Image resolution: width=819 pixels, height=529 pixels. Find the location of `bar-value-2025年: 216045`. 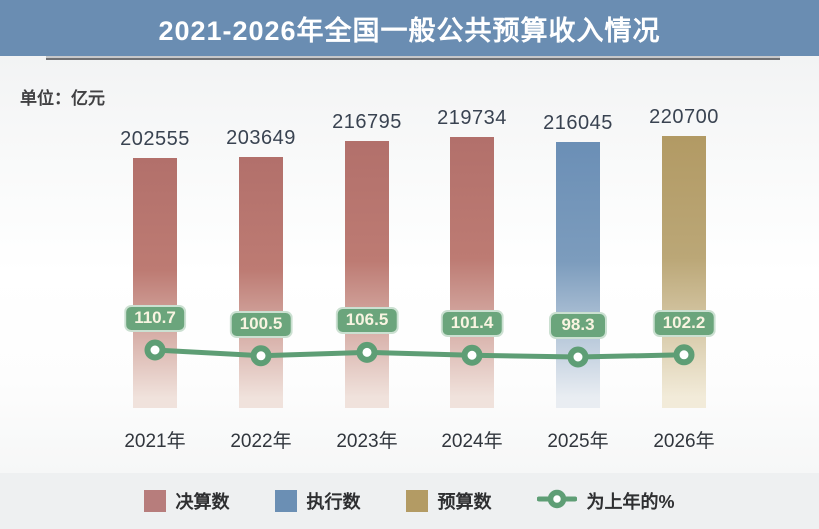

bar-value-2025年: 216045 is located at coordinates (578, 122).